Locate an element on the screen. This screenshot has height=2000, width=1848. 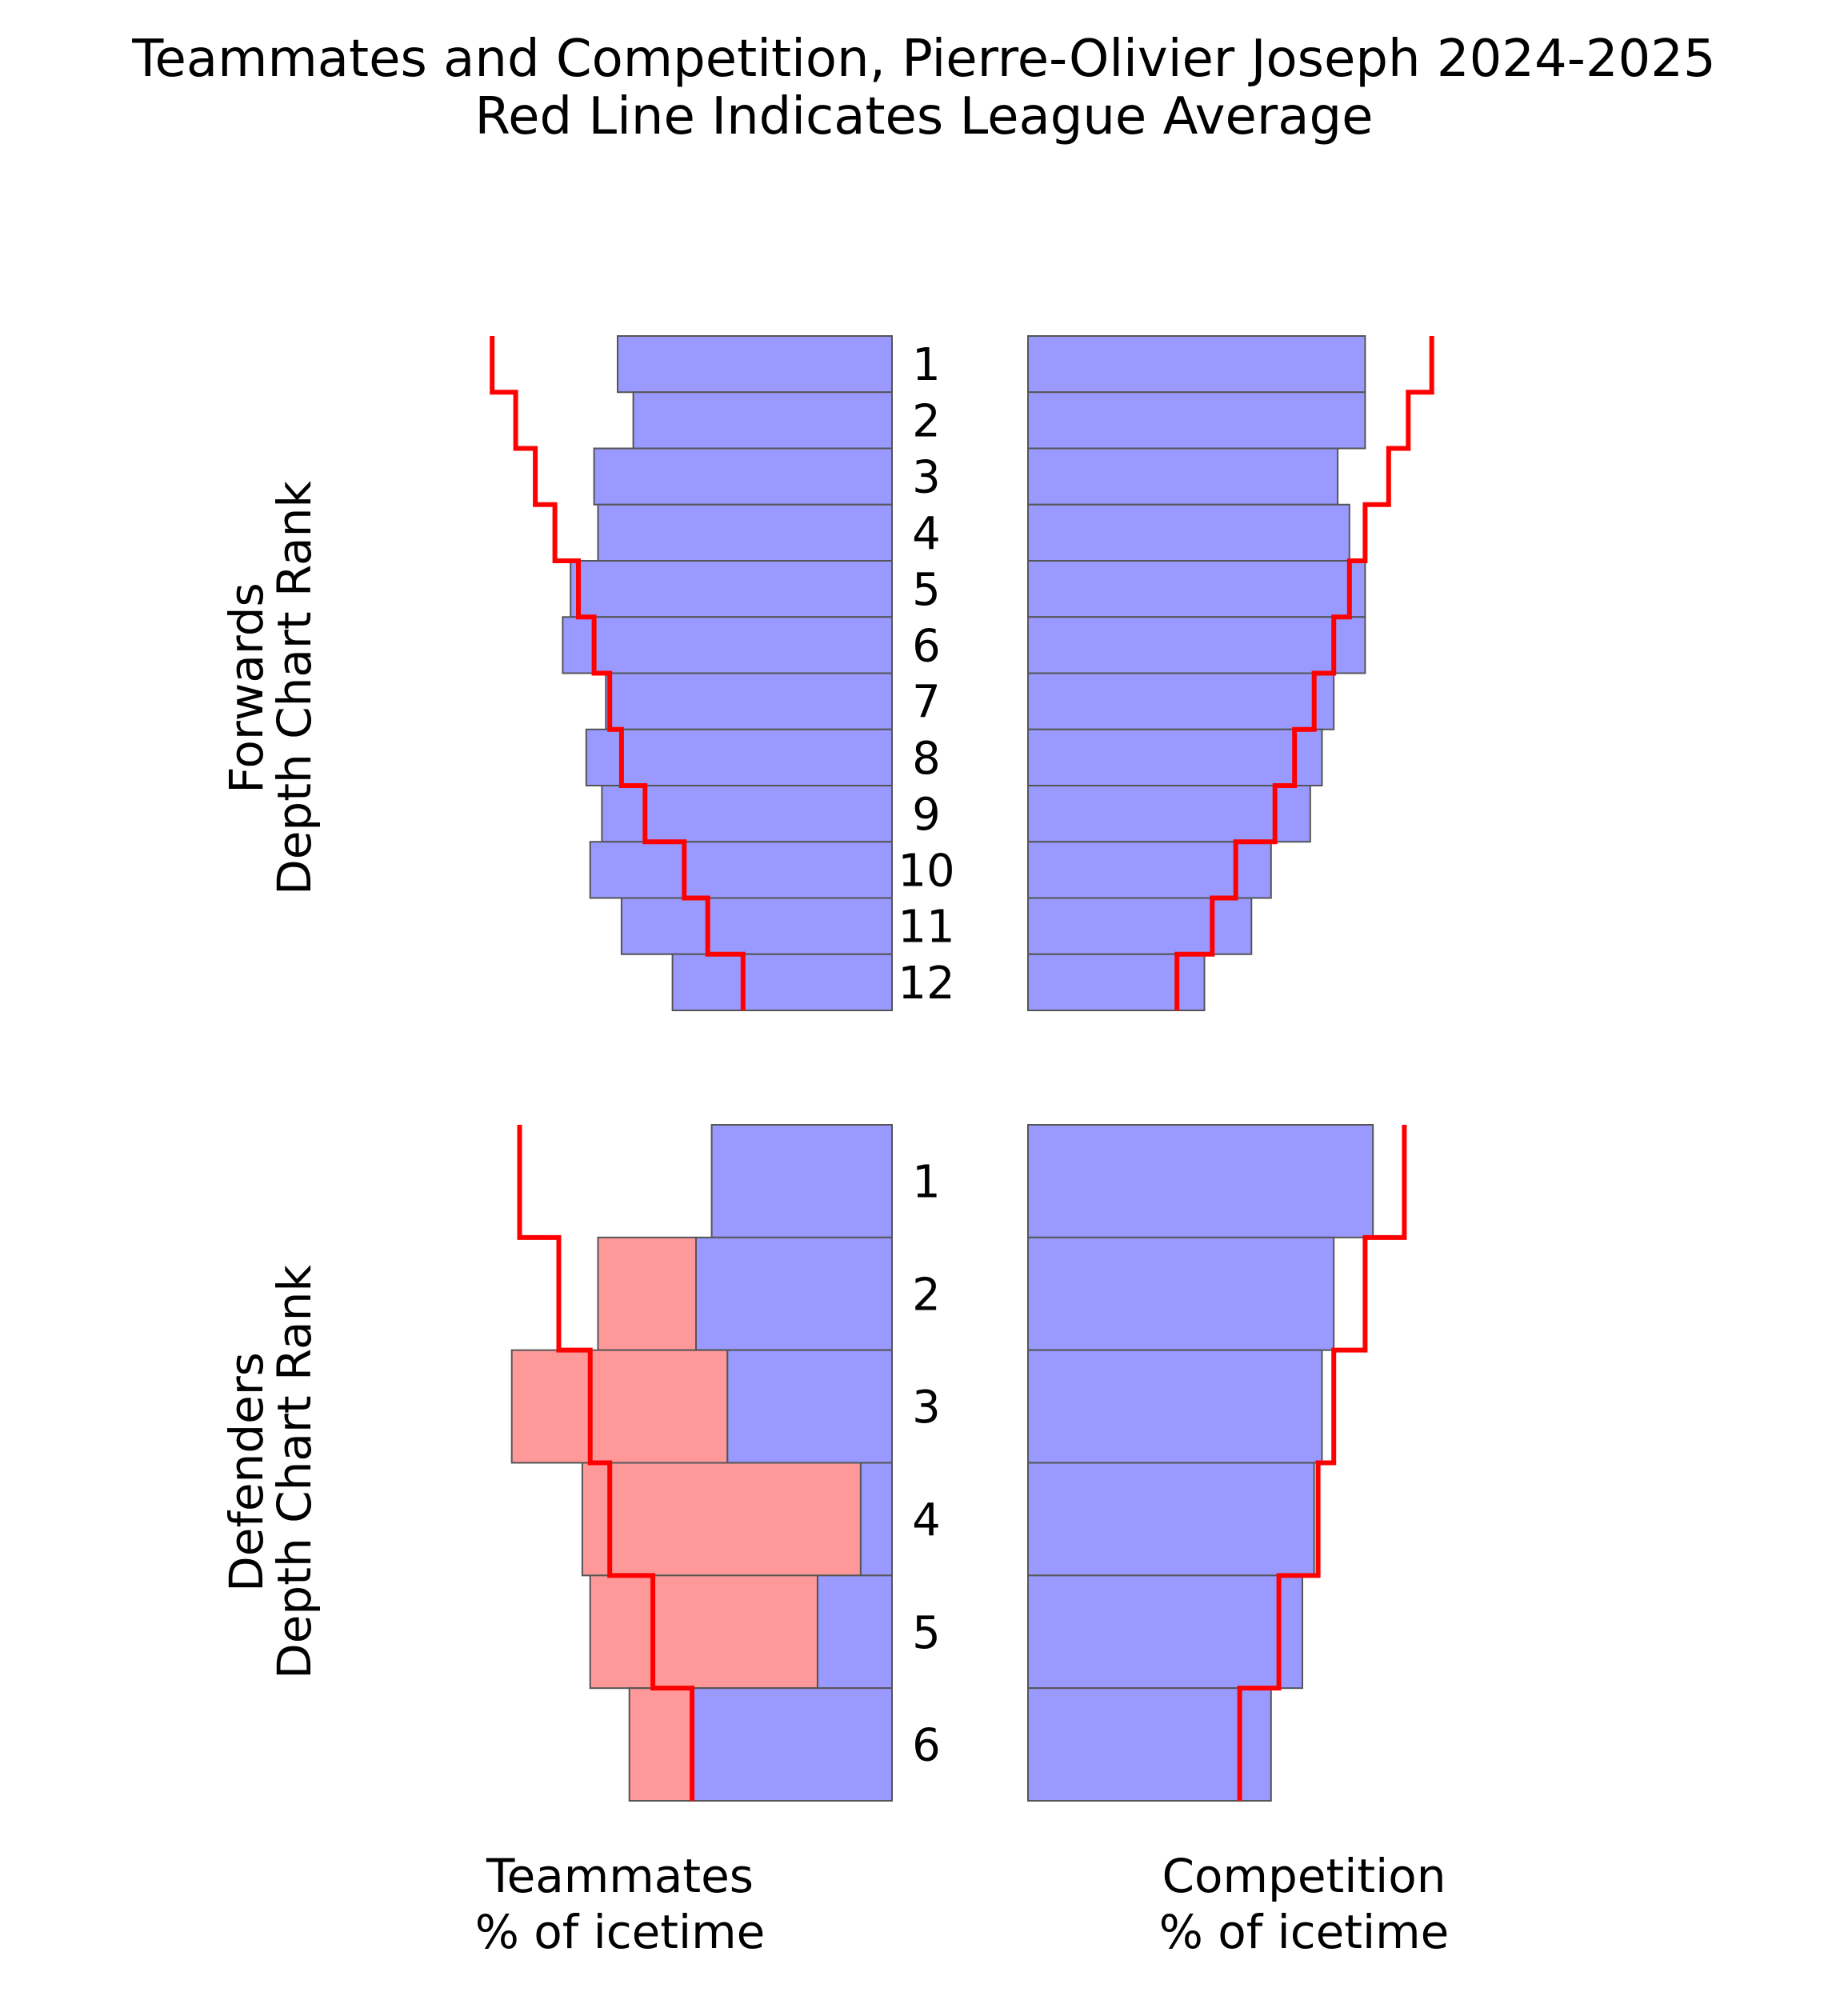
defenders-rank-label: 1 is located at coordinates (926, 1182).